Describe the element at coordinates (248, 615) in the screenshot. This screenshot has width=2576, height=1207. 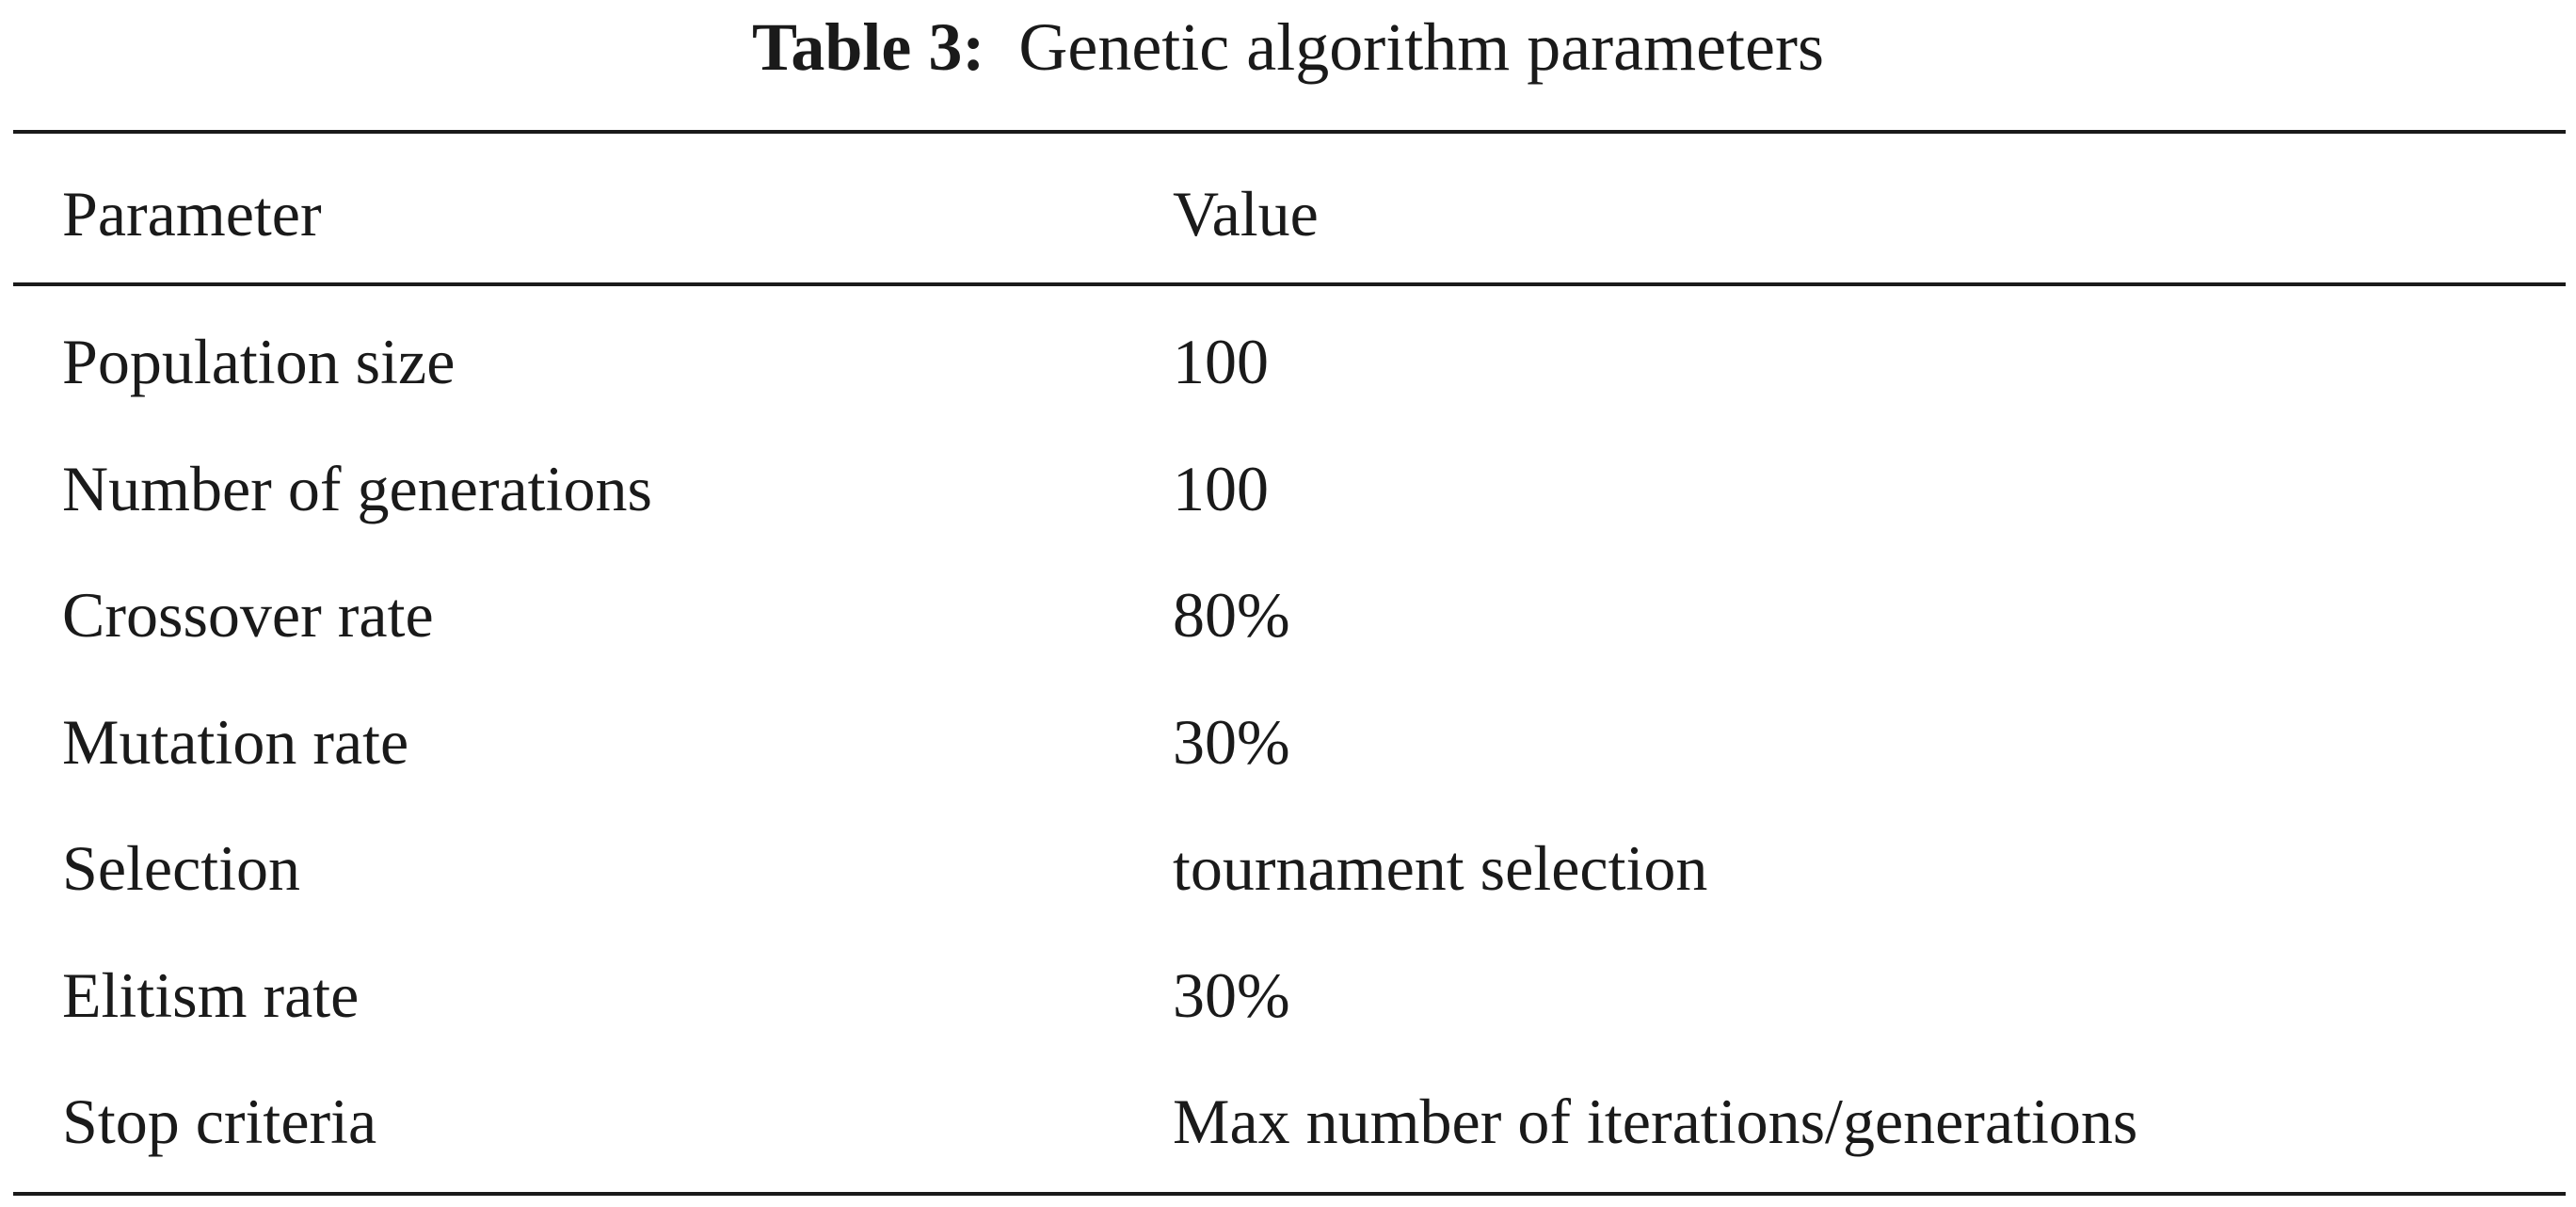
I see `parameter-cell: Crossover rate` at that location.